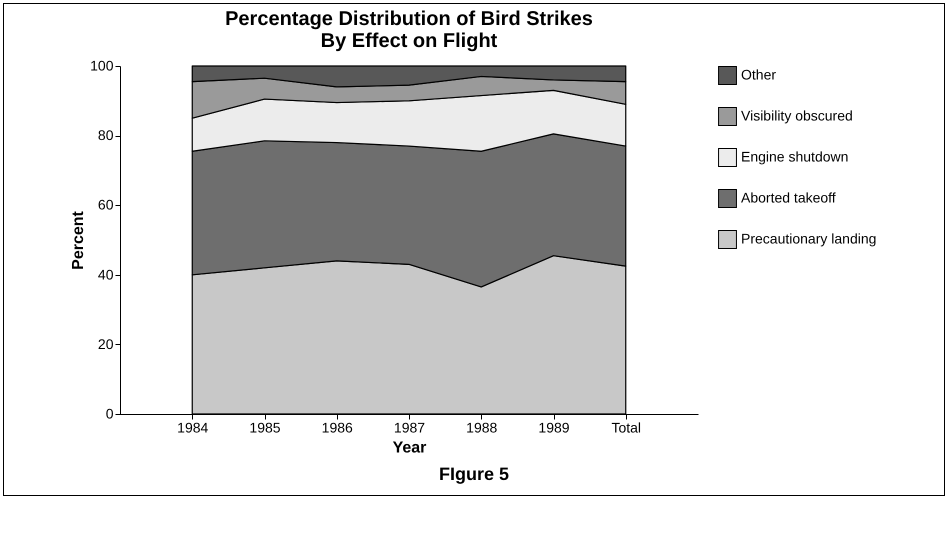  What do you see at coordinates (110, 414) in the screenshot?
I see `y-tick-label: 0` at bounding box center [110, 414].